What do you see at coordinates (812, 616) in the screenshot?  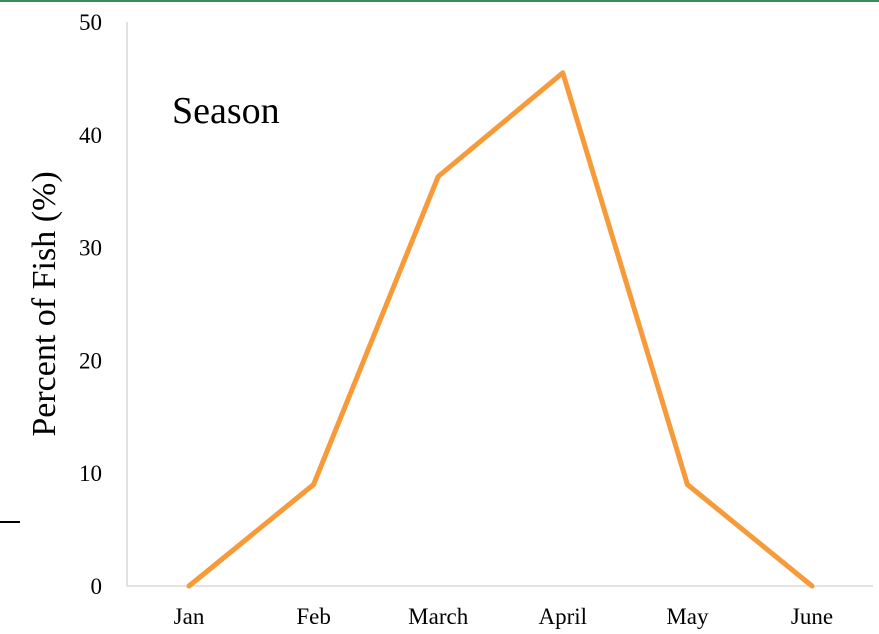 I see `x-tick-label: June` at bounding box center [812, 616].